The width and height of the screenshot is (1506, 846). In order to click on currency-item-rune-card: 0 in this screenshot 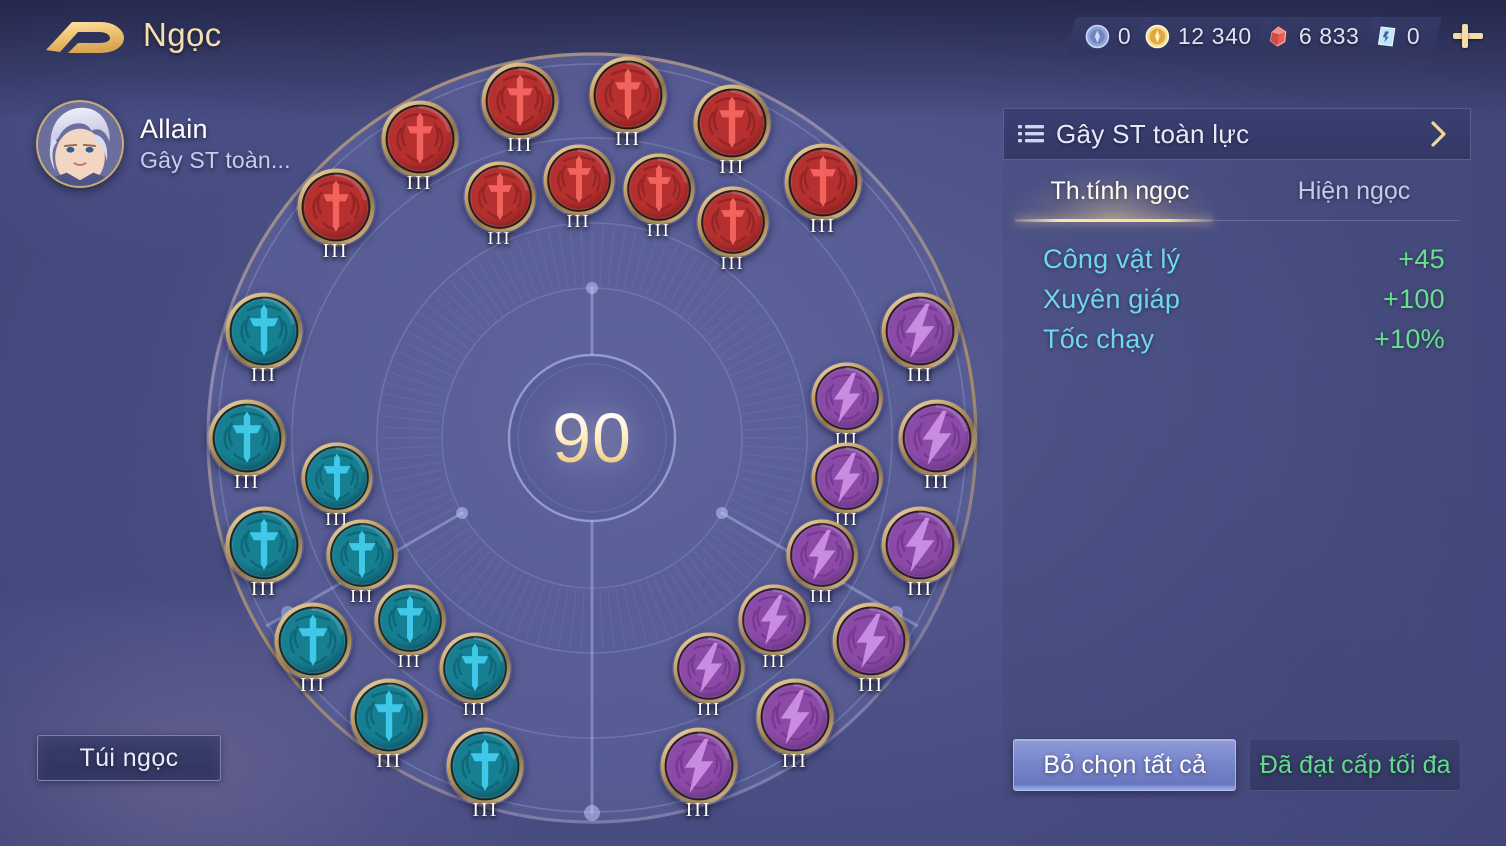, I will do `click(1402, 36)`.